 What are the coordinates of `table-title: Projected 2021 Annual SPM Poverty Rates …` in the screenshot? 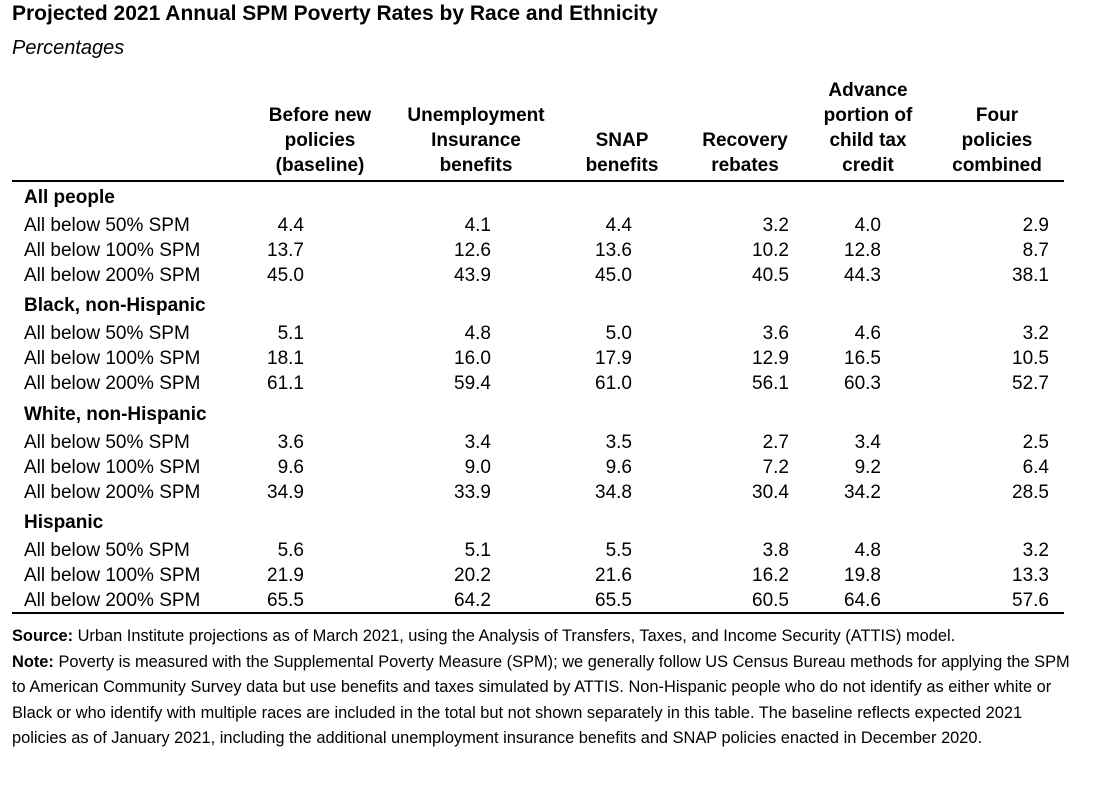 It's located at (335, 13).